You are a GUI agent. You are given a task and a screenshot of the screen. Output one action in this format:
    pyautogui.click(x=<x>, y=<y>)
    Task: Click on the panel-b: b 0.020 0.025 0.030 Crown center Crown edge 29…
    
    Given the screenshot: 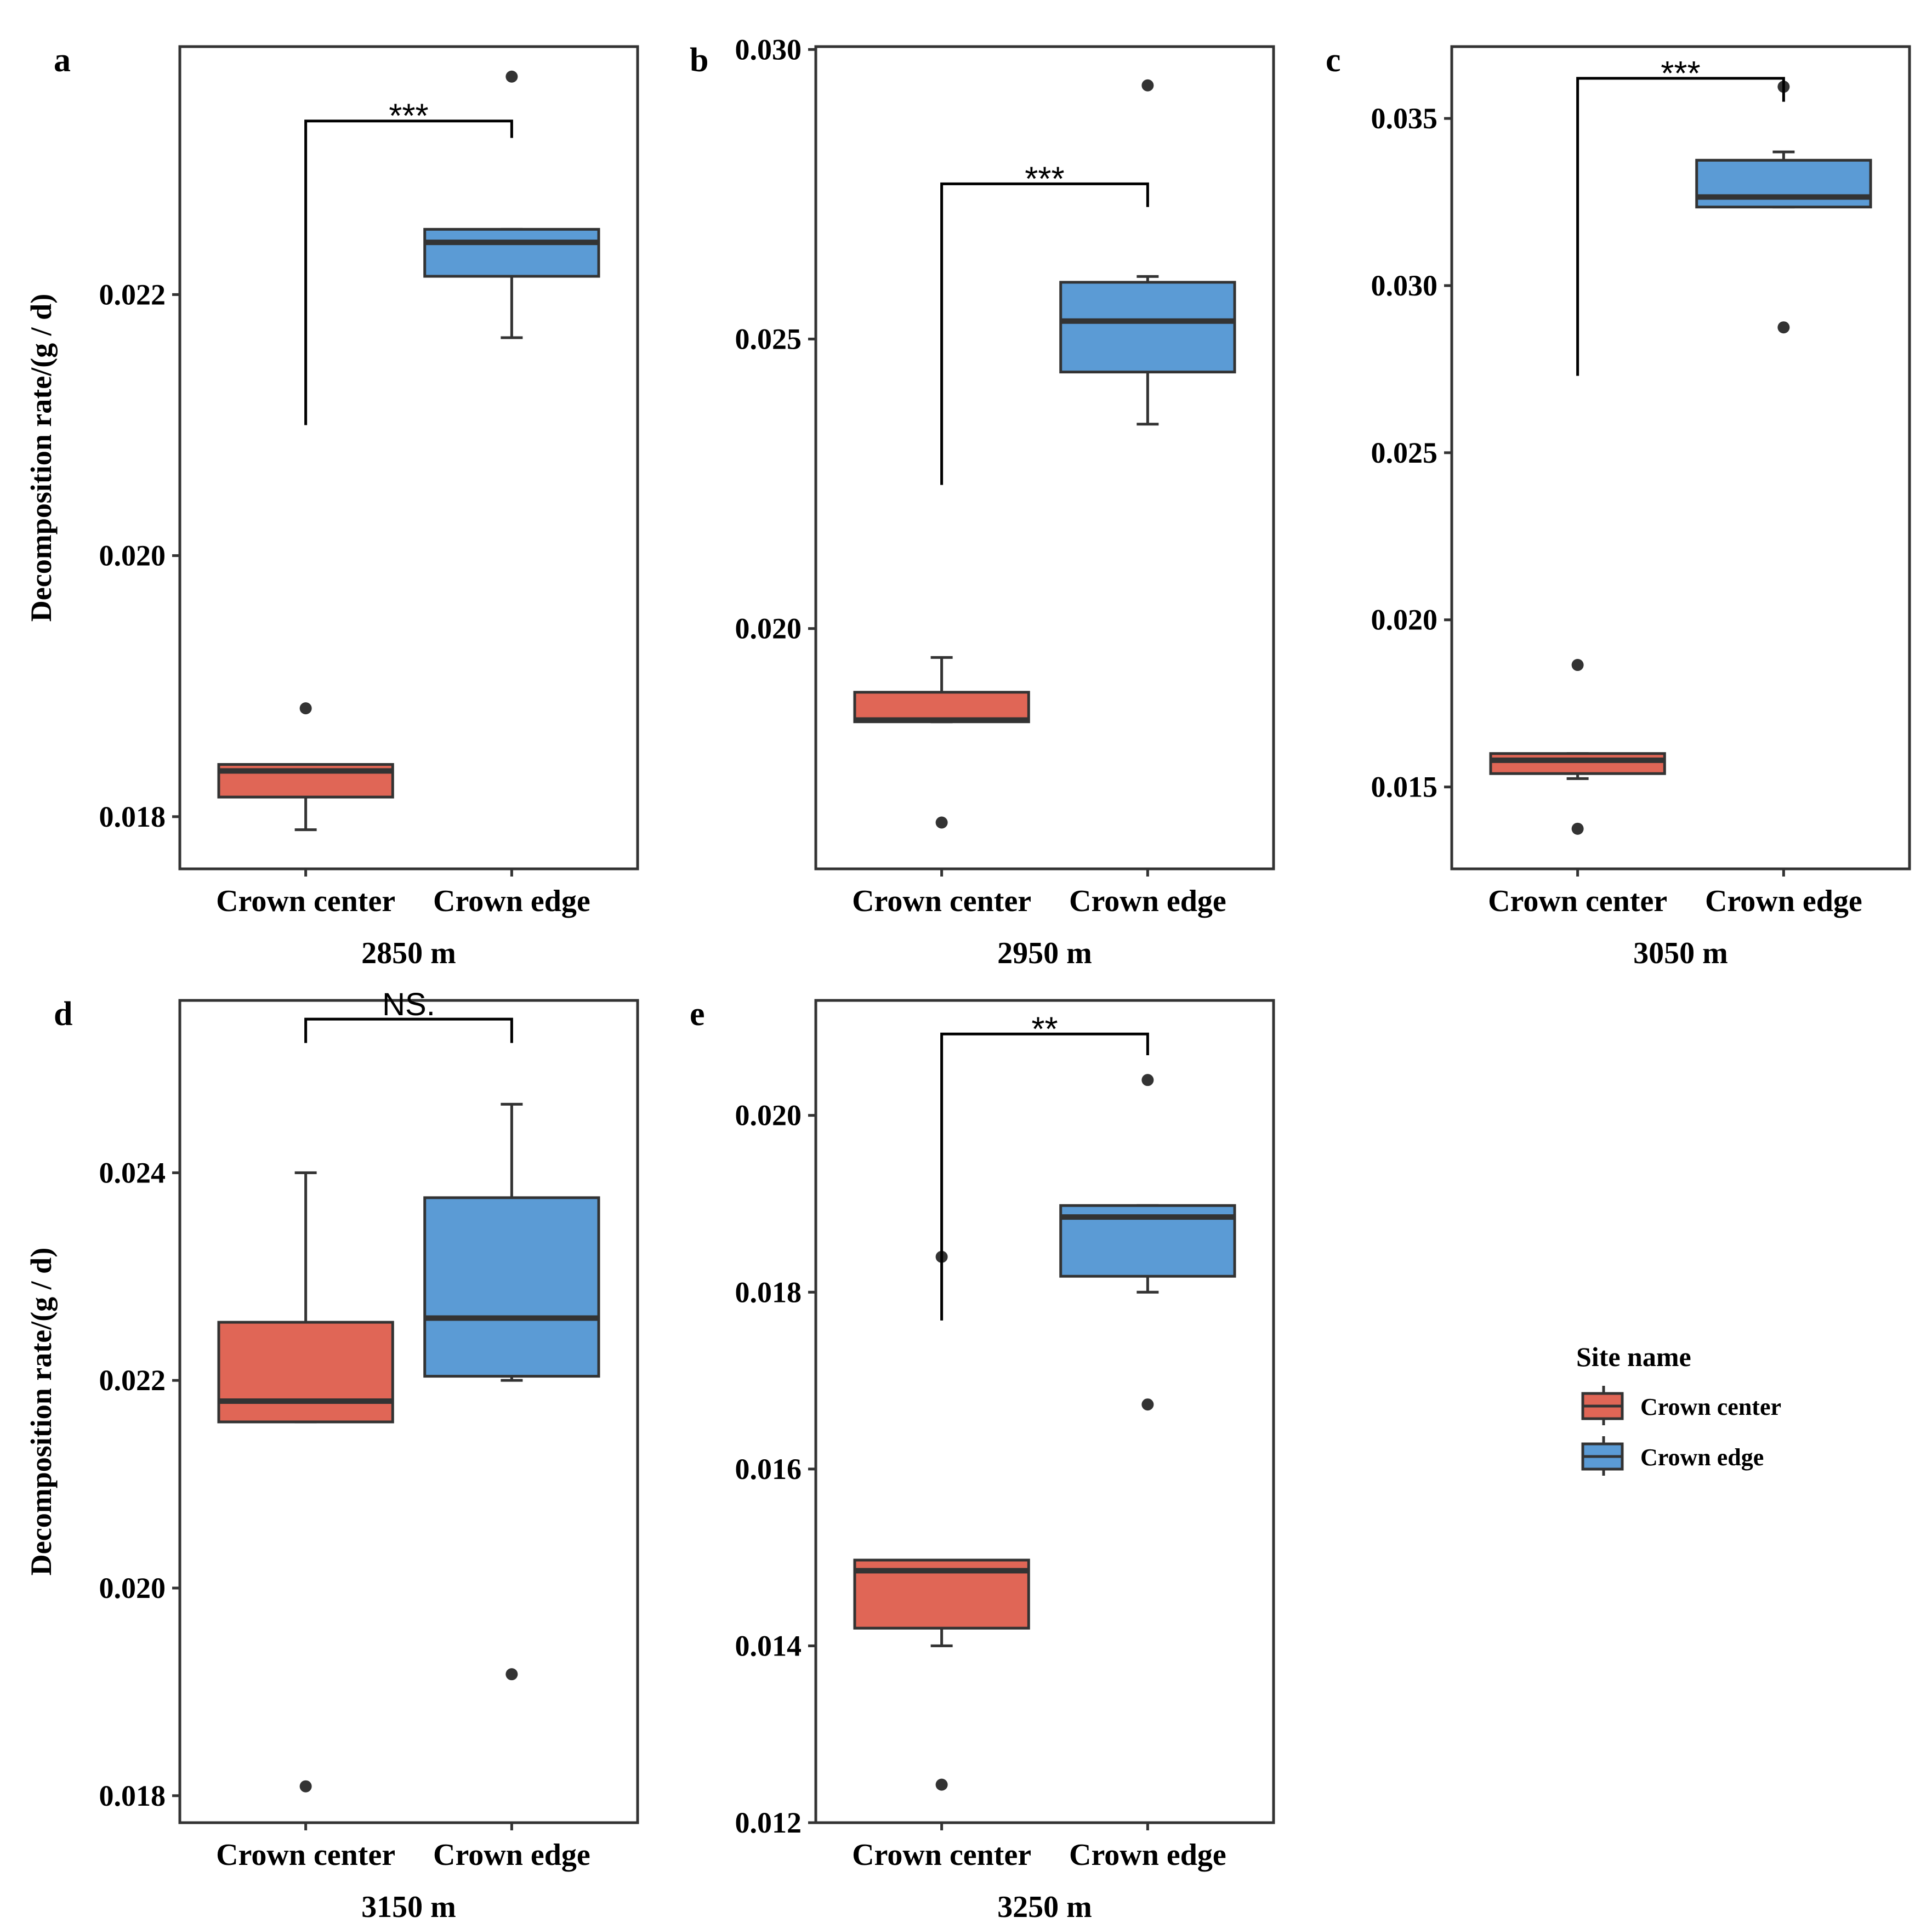 What is the action you would take?
    pyautogui.click(x=982, y=501)
    